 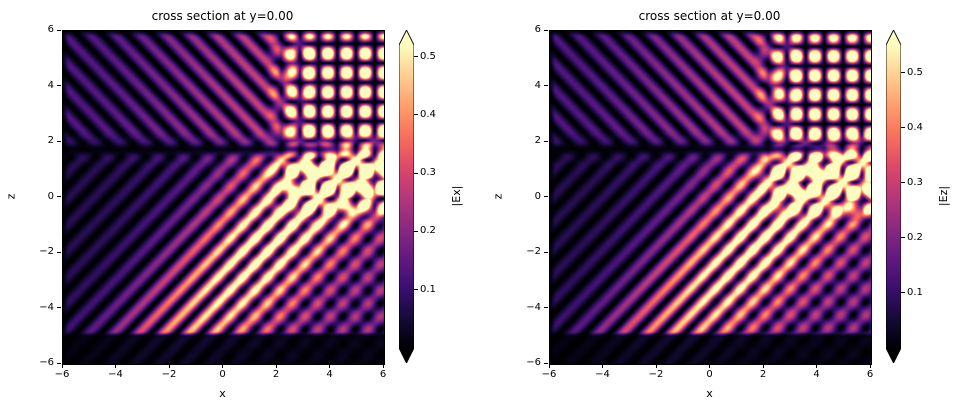 What do you see at coordinates (943, 196) in the screenshot?
I see `colorbar-label: |Ez|` at bounding box center [943, 196].